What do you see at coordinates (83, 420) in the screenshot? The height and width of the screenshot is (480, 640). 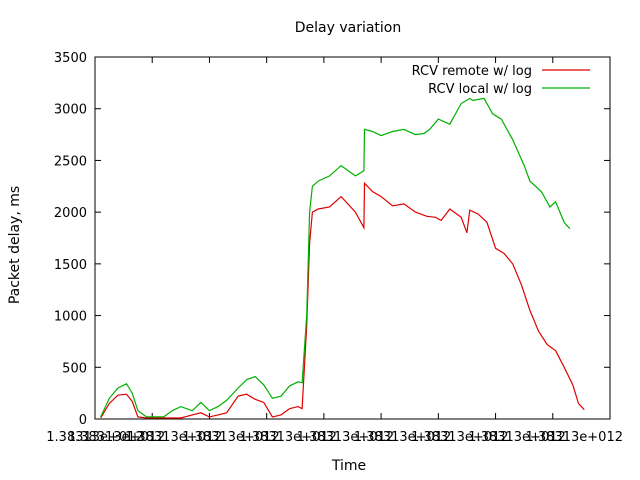 I see `y-tick-label: 0` at bounding box center [83, 420].